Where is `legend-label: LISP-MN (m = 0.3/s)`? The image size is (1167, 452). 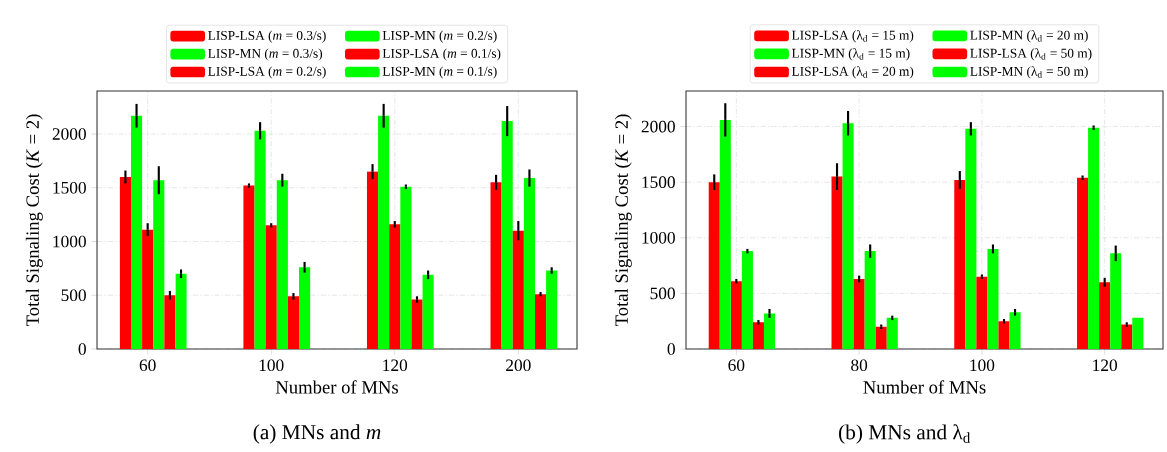 legend-label: LISP-MN (m = 0.3/s) is located at coordinates (265, 54).